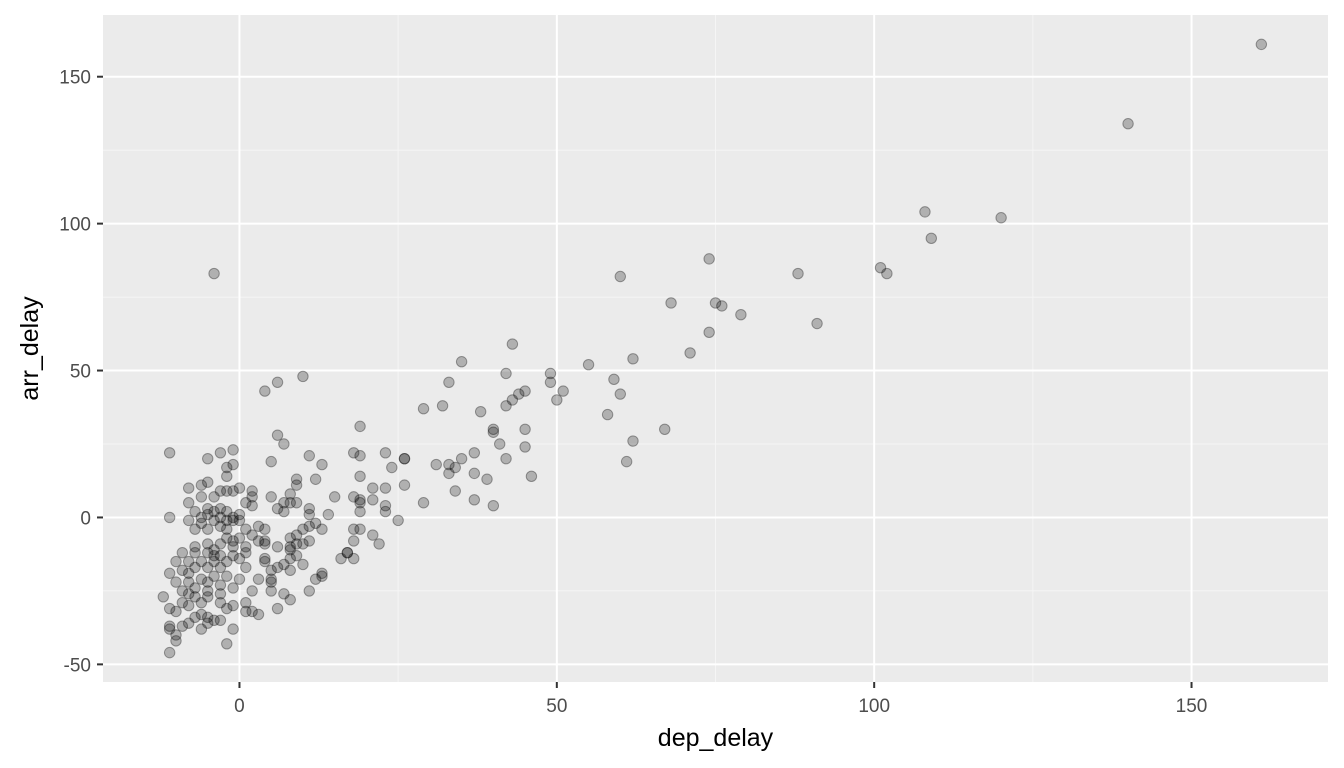 The image size is (1344, 768). What do you see at coordinates (81, 372) in the screenshot?
I see `y-axis-ticks: -50 0 50 100 150` at bounding box center [81, 372].